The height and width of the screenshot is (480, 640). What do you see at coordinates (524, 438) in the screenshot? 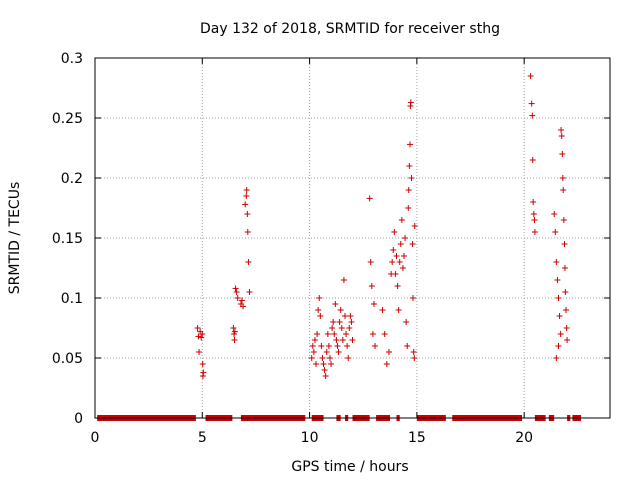
I see `x-tick-label: 20` at bounding box center [524, 438].